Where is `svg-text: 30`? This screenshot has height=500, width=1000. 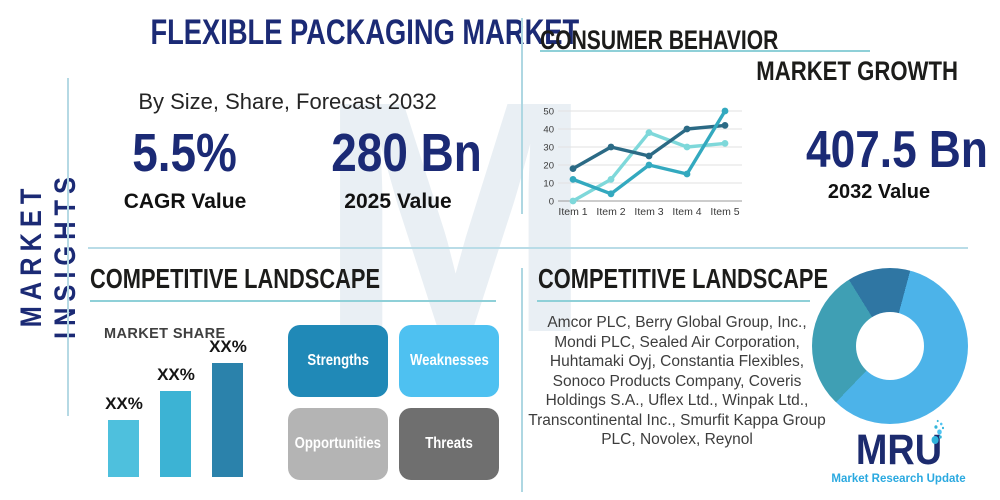 svg-text: 30 is located at coordinates (548, 148).